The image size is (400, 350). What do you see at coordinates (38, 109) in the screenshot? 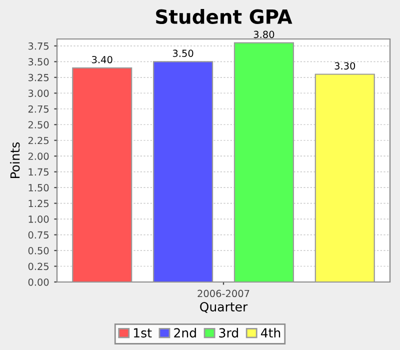
I see `y-tick-label: 2.75` at bounding box center [38, 109].